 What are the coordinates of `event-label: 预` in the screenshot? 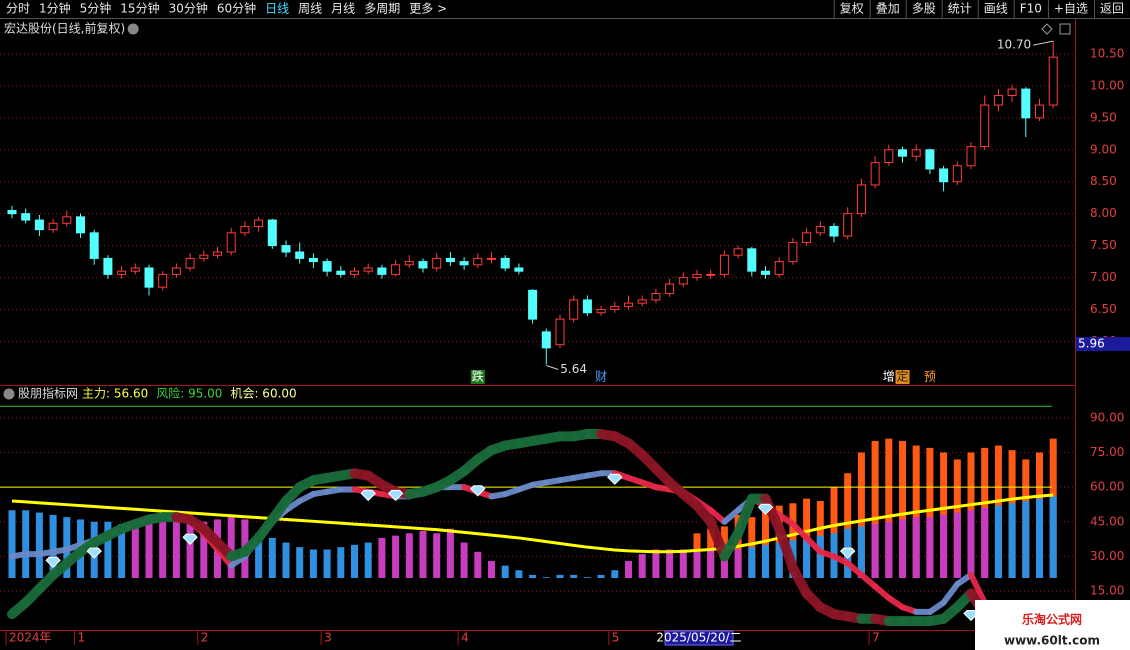 It's located at (930, 377).